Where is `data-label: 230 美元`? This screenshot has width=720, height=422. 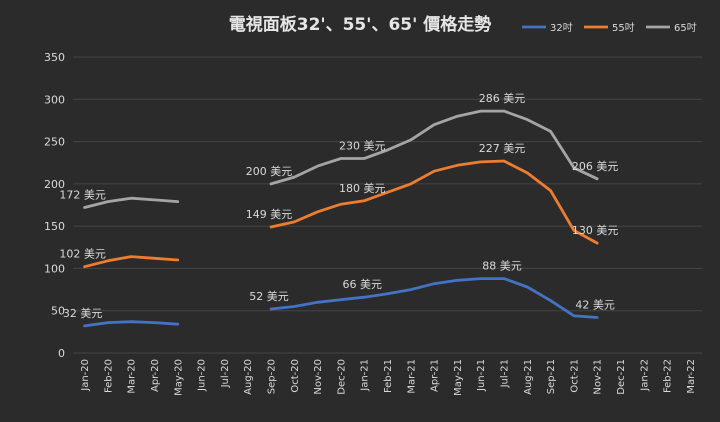
data-label: 230 美元 is located at coordinates (362, 145).